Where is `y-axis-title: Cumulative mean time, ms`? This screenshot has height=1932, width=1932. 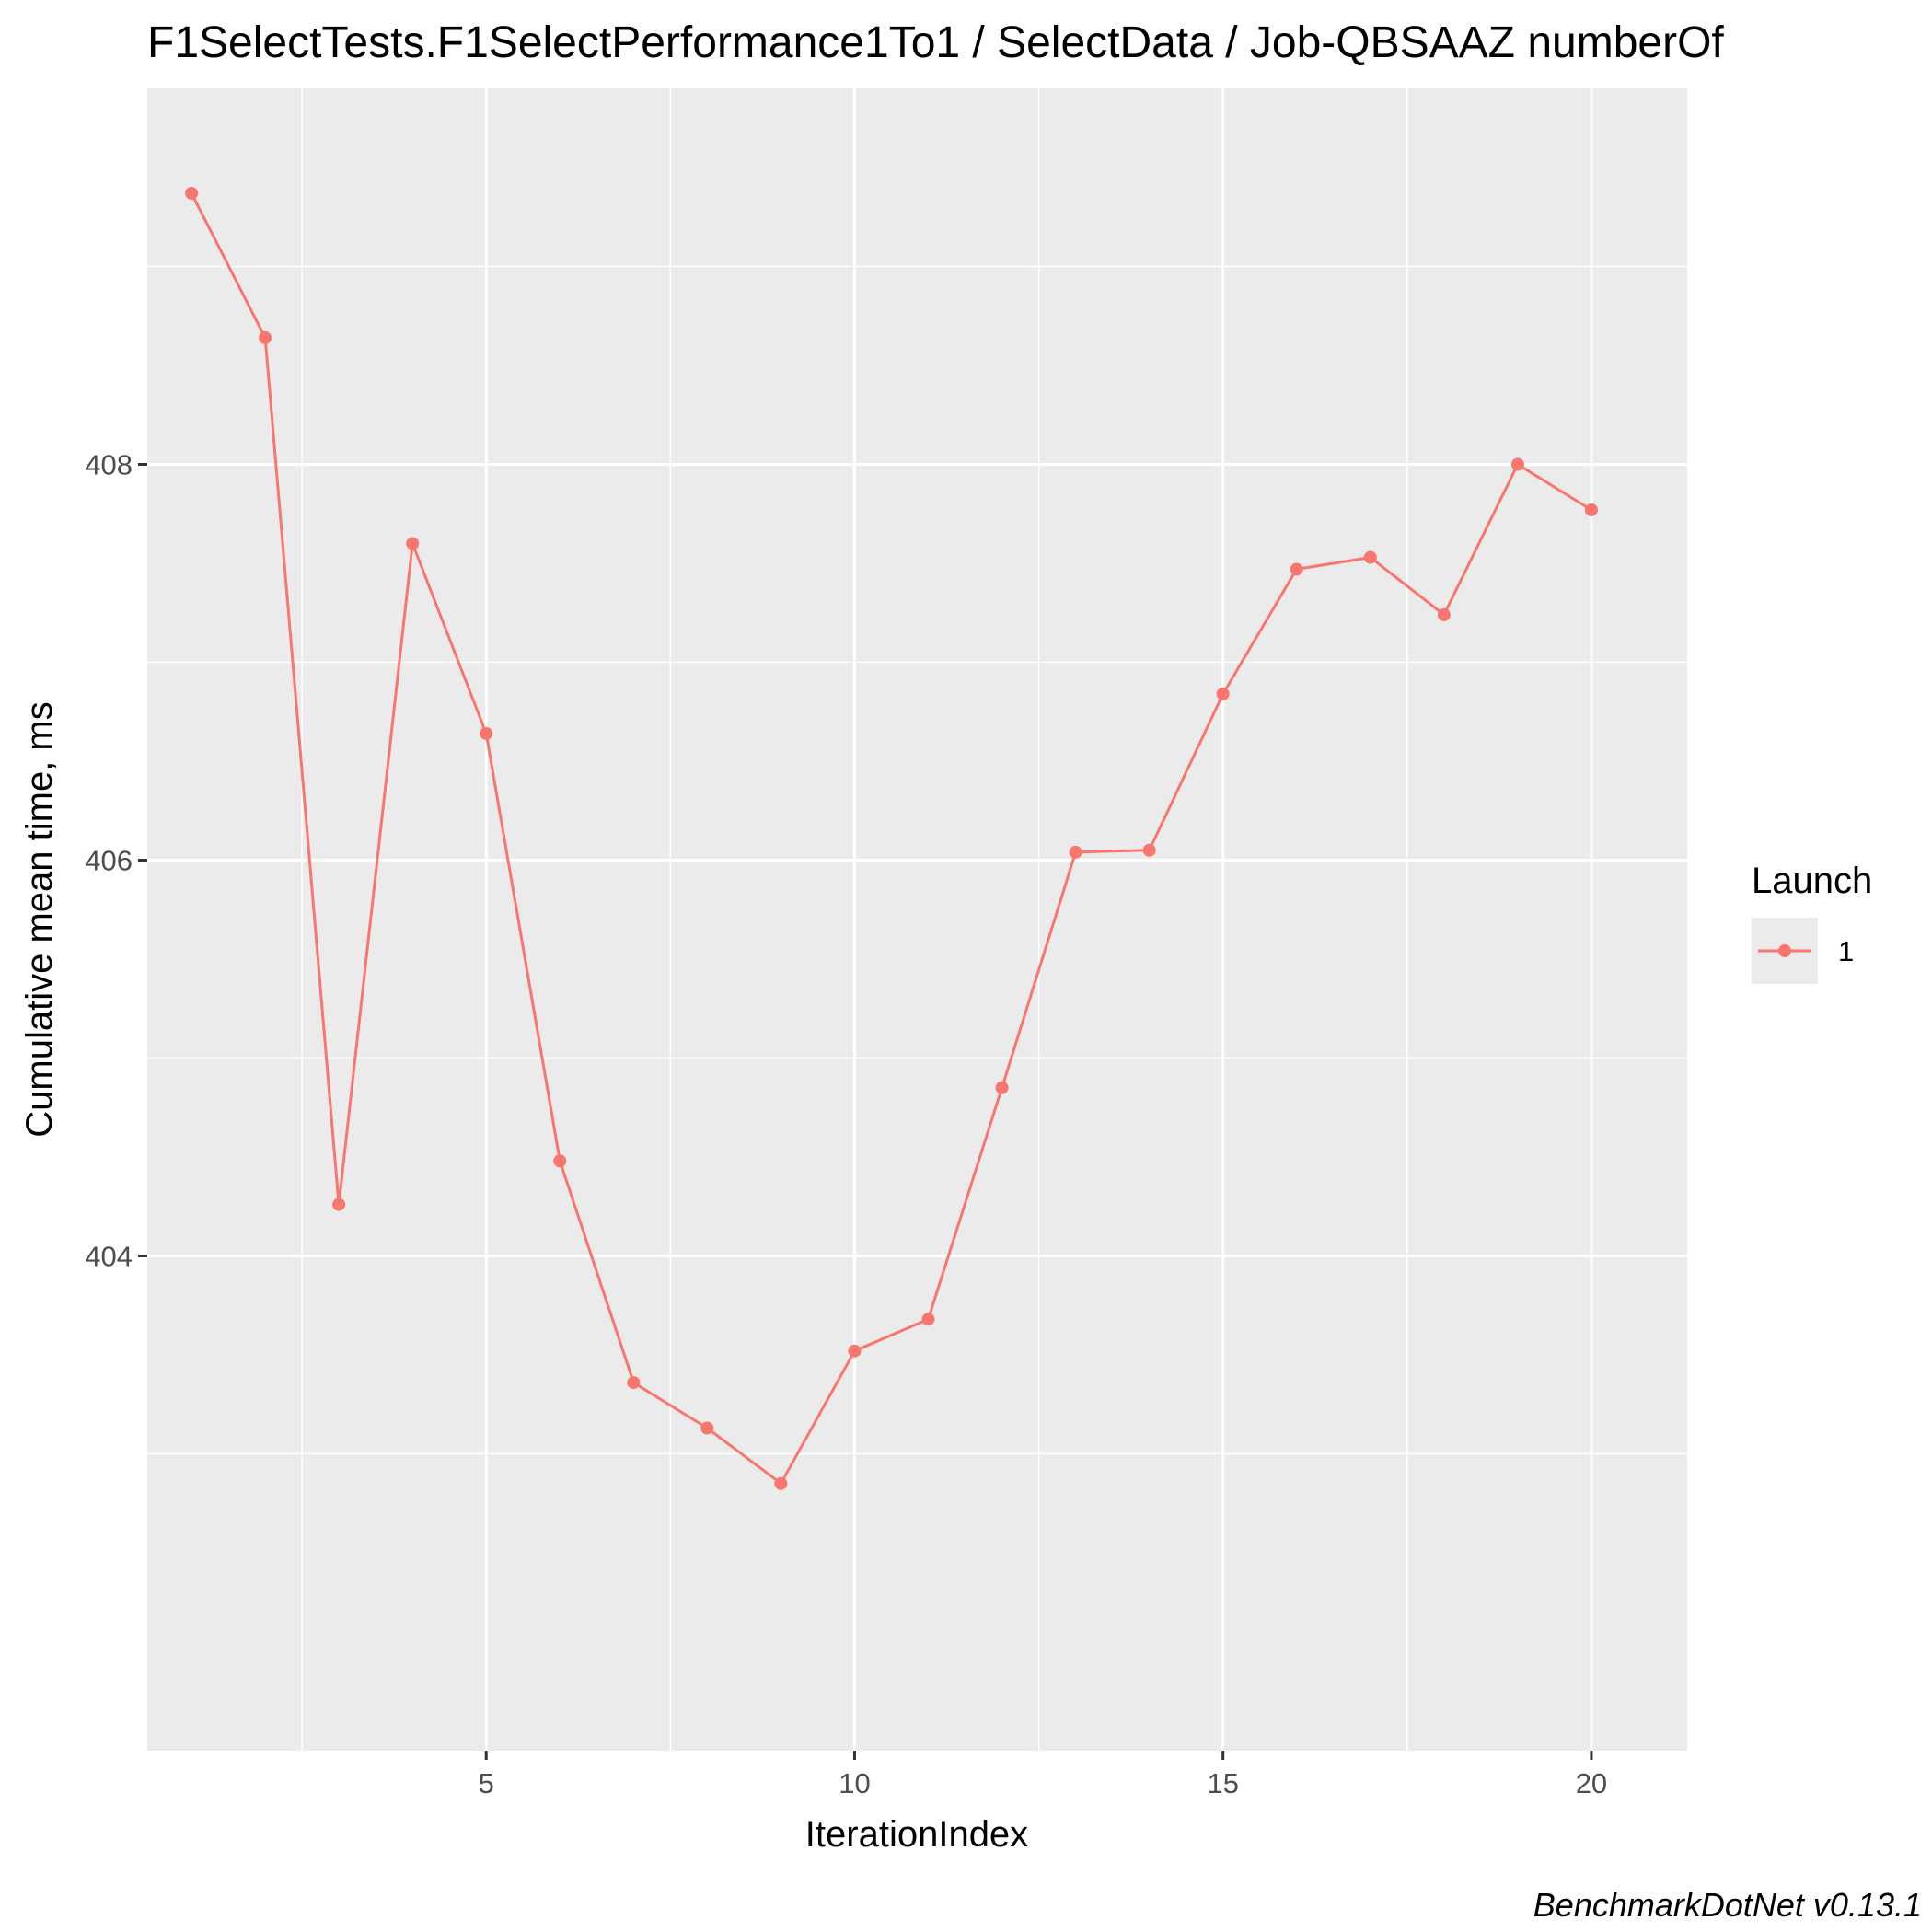
y-axis-title: Cumulative mean time, ms is located at coordinates (40, 919).